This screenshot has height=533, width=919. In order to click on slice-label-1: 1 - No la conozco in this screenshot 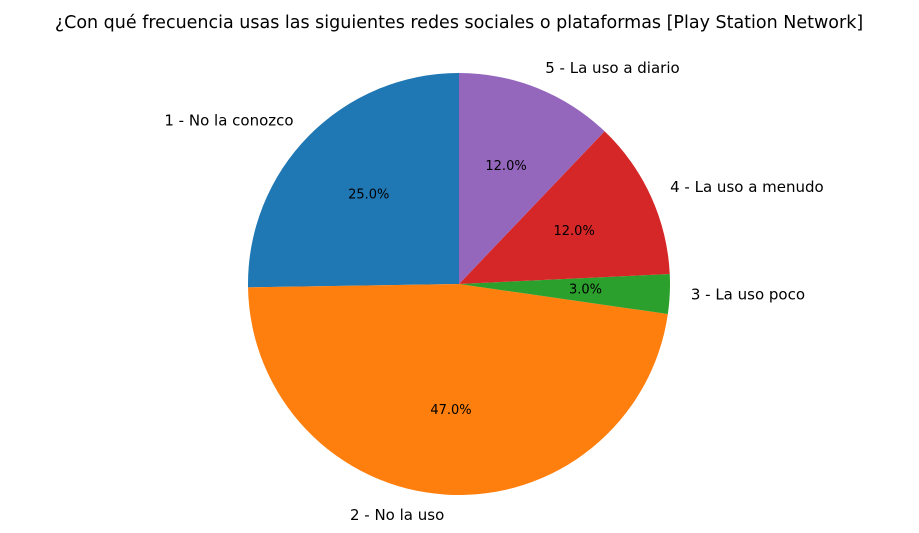, I will do `click(228, 121)`.